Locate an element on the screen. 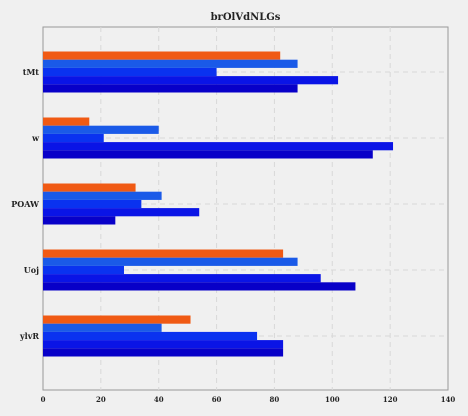  x-tick-label: 0 is located at coordinates (43, 399).